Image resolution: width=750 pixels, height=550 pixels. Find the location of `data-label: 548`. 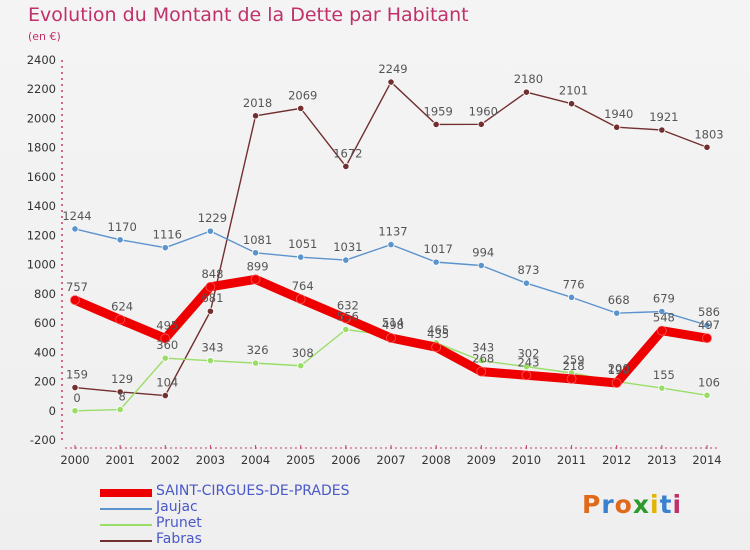

data-label: 548 is located at coordinates (664, 318).